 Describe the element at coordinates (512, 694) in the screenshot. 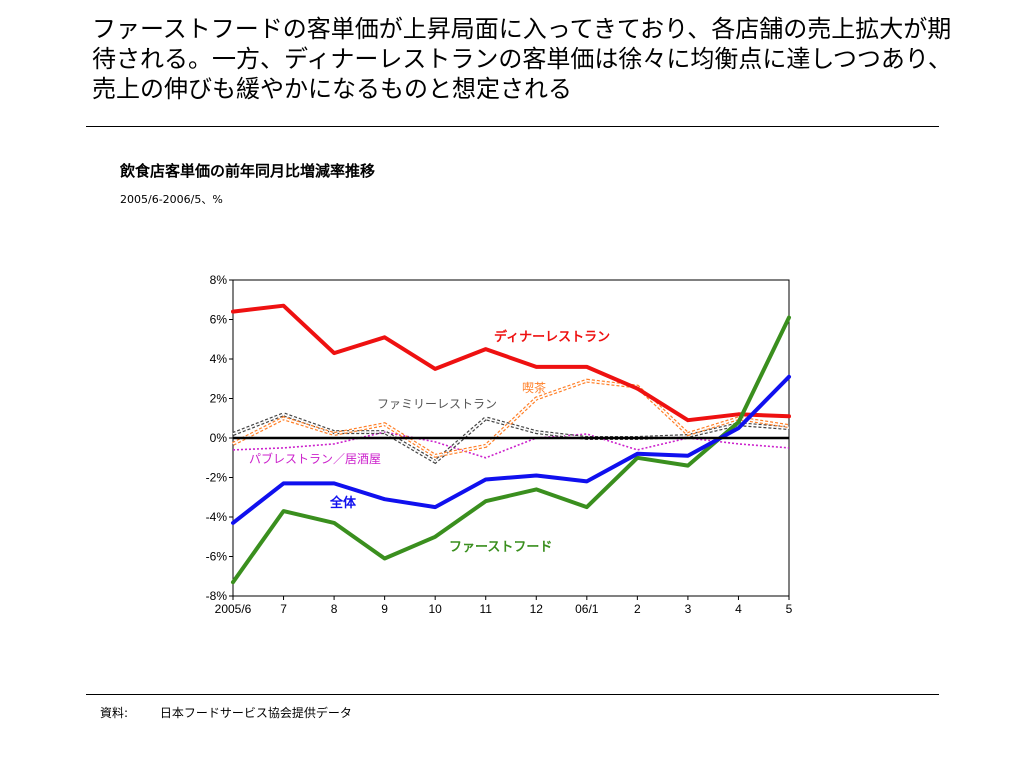

I see `footer-divider` at that location.